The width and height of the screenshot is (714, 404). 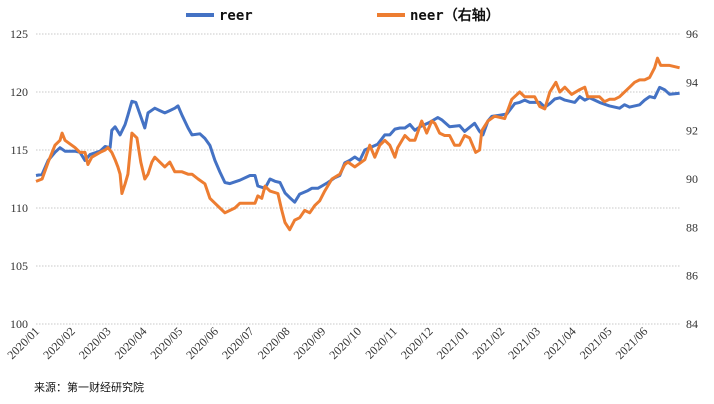 I want to click on right-tick-label: 88, so click(x=692, y=227).